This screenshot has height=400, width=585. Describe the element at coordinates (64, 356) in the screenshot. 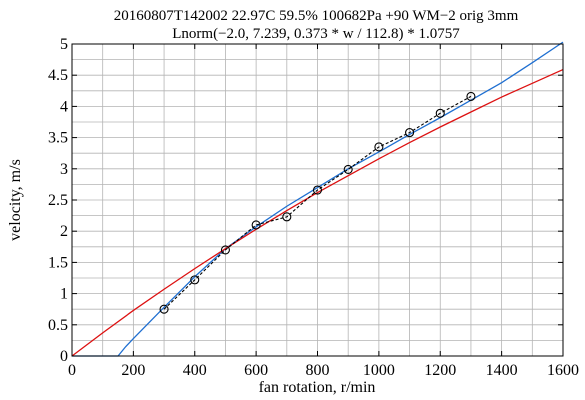

I see `y-tick-label: 0` at that location.